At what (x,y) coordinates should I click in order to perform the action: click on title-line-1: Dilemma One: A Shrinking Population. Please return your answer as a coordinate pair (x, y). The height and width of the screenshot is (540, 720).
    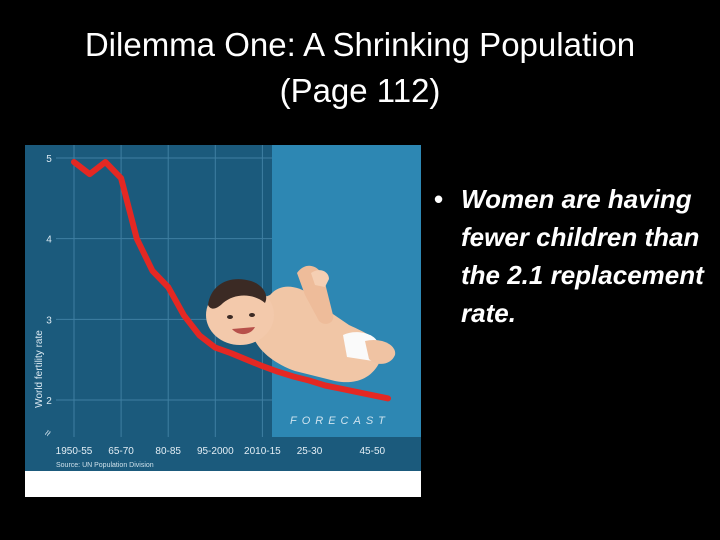
    Looking at the image, I should click on (360, 44).